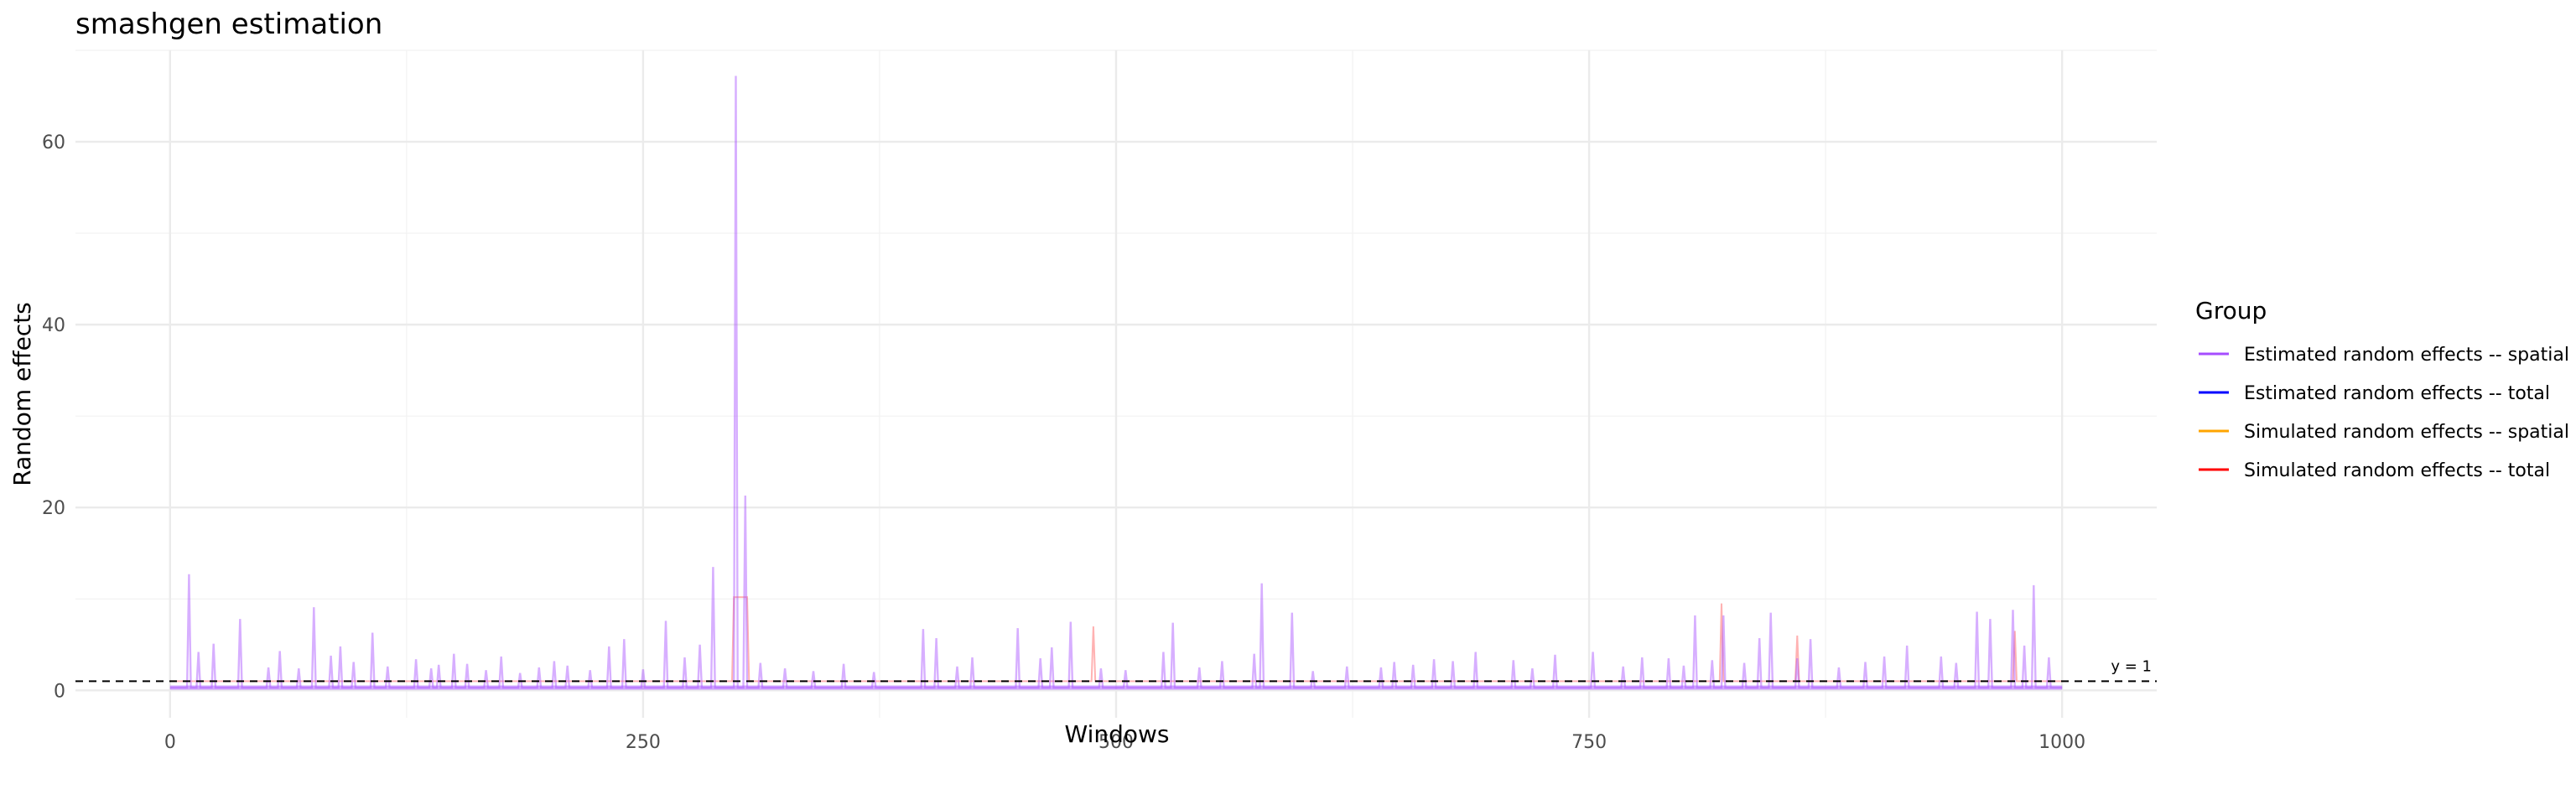 The width and height of the screenshot is (2576, 805). Describe the element at coordinates (228, 24) in the screenshot. I see `chart-title: smashgen estimation` at that location.